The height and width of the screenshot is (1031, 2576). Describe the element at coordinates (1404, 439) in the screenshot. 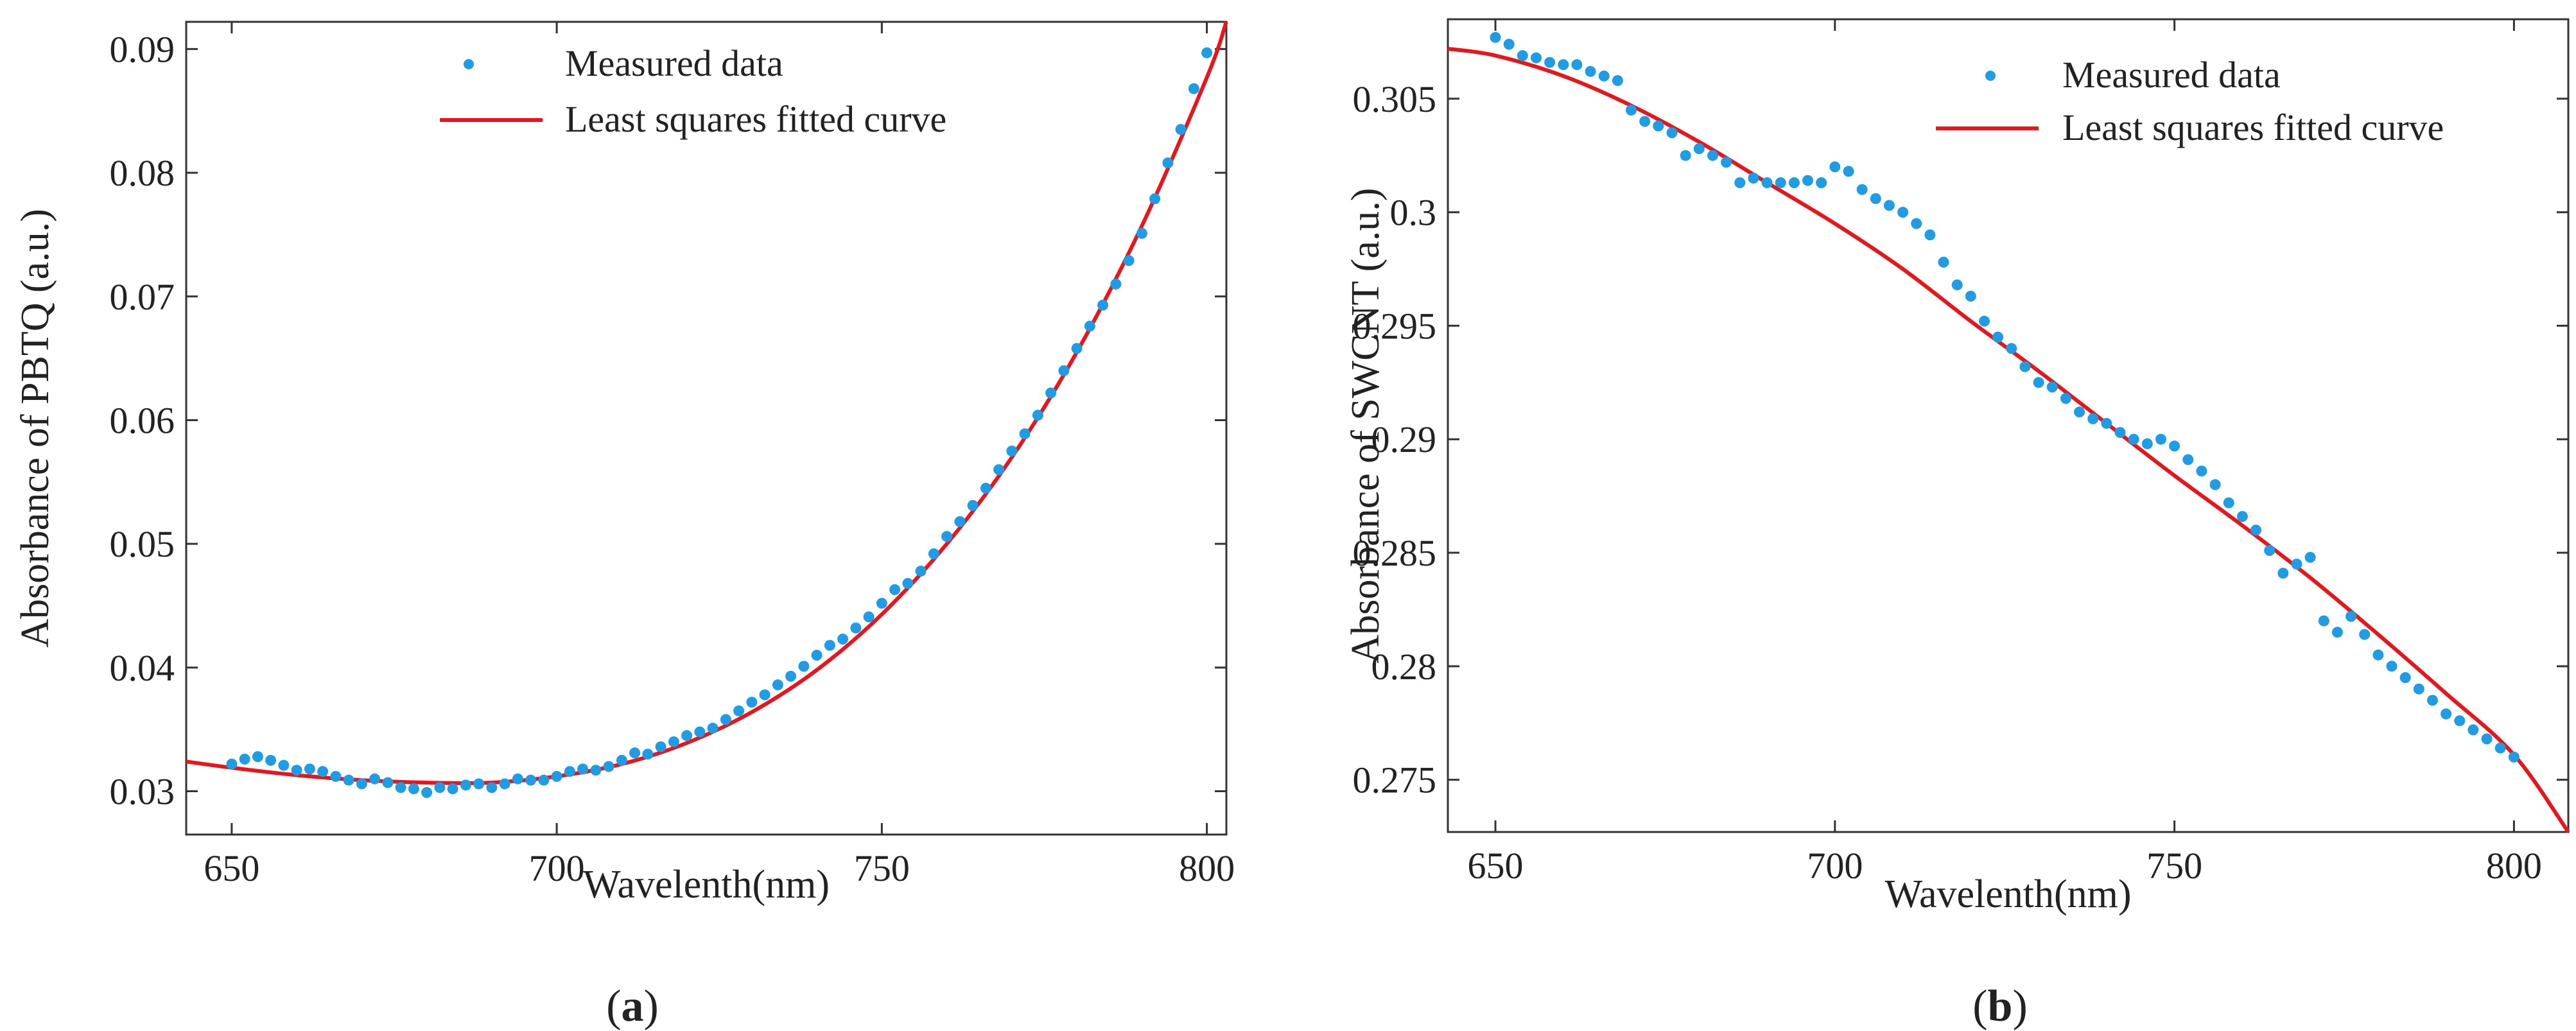

I see `chart-b-y-tick-label: 0.29` at that location.